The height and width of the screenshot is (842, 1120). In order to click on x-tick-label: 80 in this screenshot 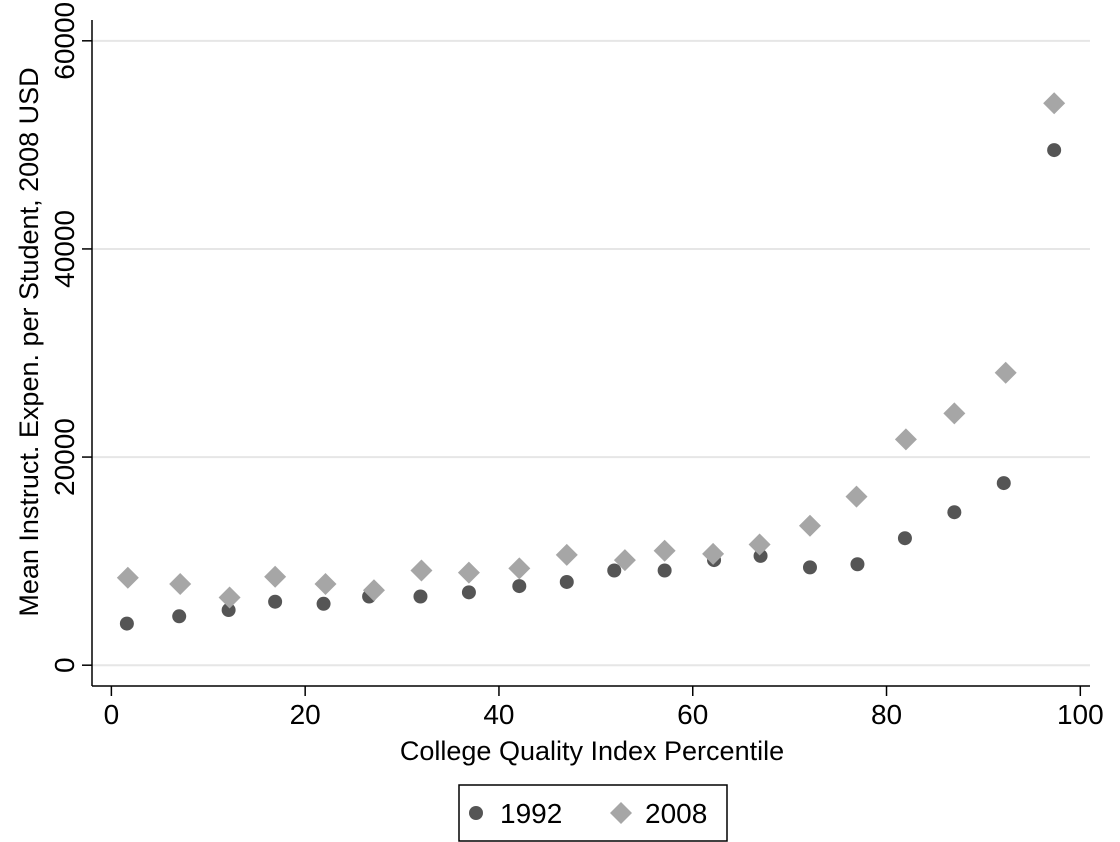, I will do `click(886, 714)`.